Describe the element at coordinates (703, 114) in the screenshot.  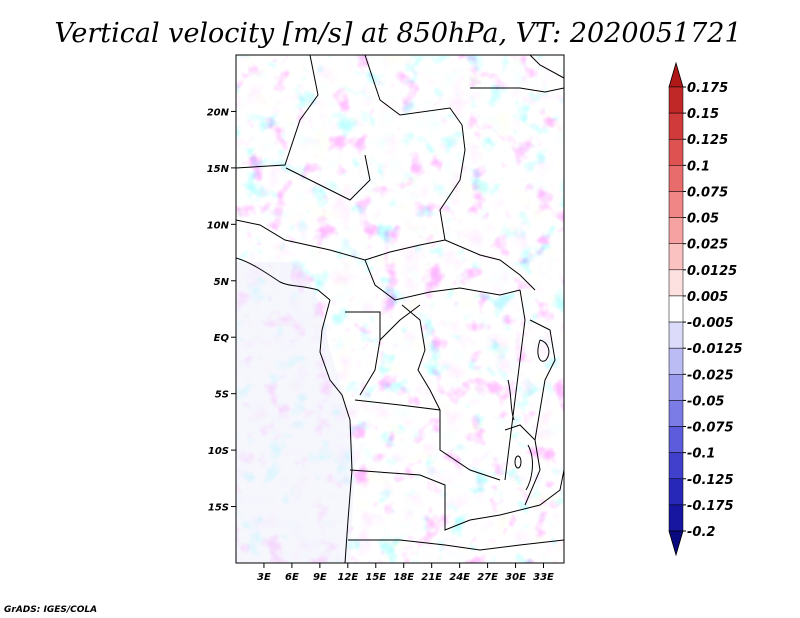
I see `colorbar-tick-label: 0.15` at that location.